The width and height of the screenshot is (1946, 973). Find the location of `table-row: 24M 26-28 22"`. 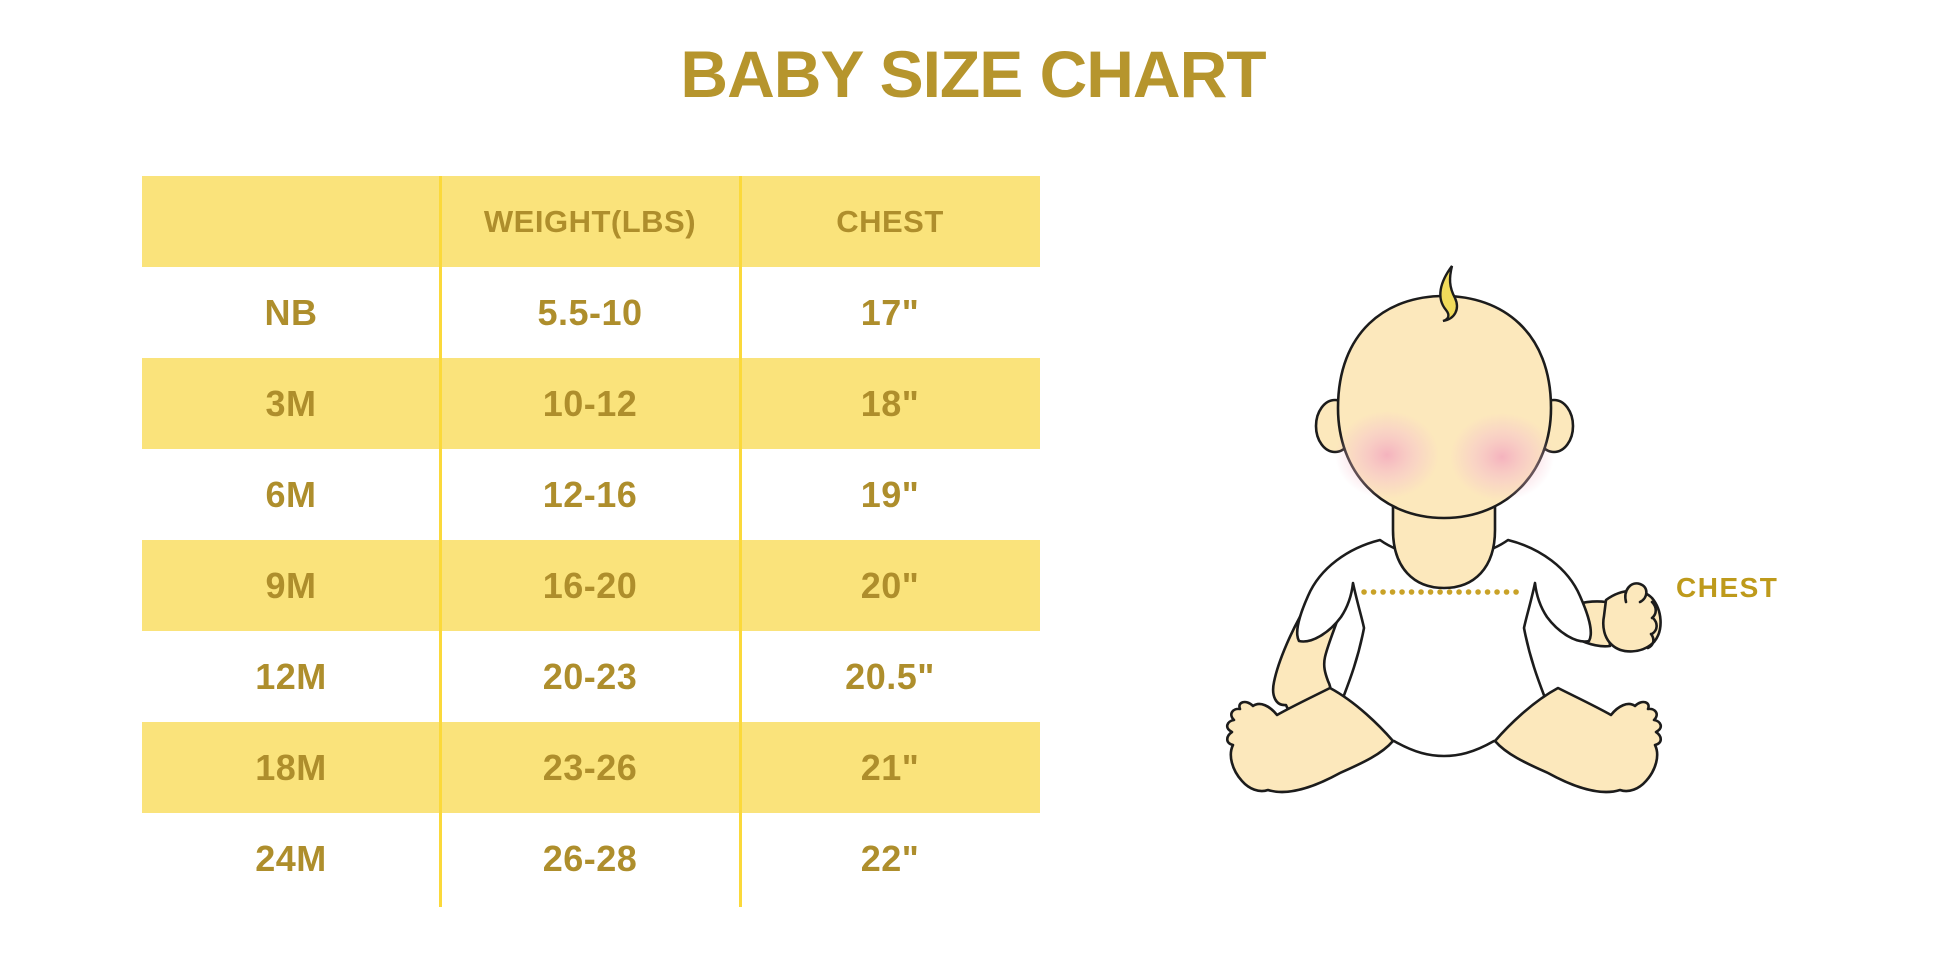

table-row: 24M 26-28 22" is located at coordinates (591, 858).